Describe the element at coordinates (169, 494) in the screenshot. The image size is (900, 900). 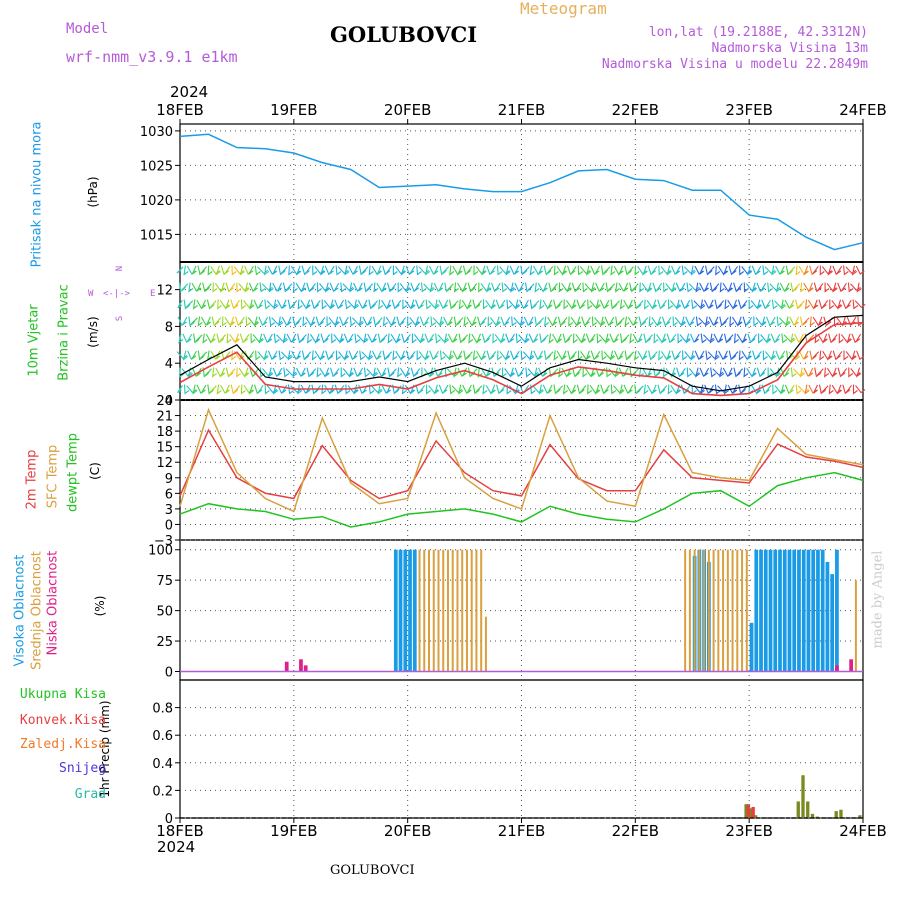
I see `y-tick-label: 6` at that location.